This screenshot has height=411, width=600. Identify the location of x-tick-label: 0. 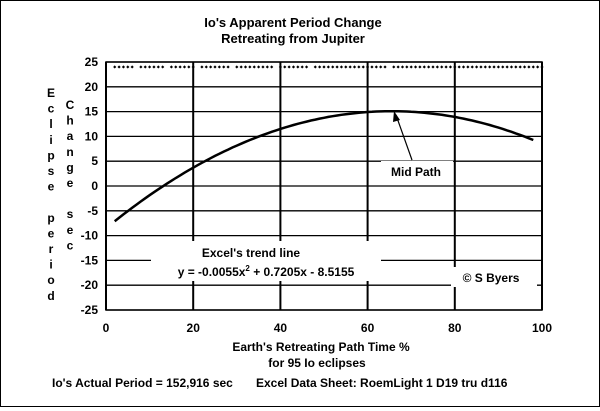
(106, 328).